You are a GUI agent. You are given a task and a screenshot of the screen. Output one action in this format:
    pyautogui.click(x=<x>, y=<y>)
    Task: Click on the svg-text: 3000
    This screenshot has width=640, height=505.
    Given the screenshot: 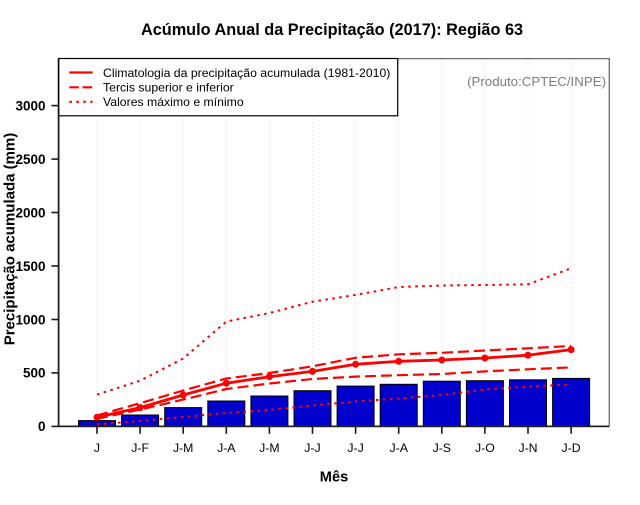 What is the action you would take?
    pyautogui.click(x=30, y=105)
    